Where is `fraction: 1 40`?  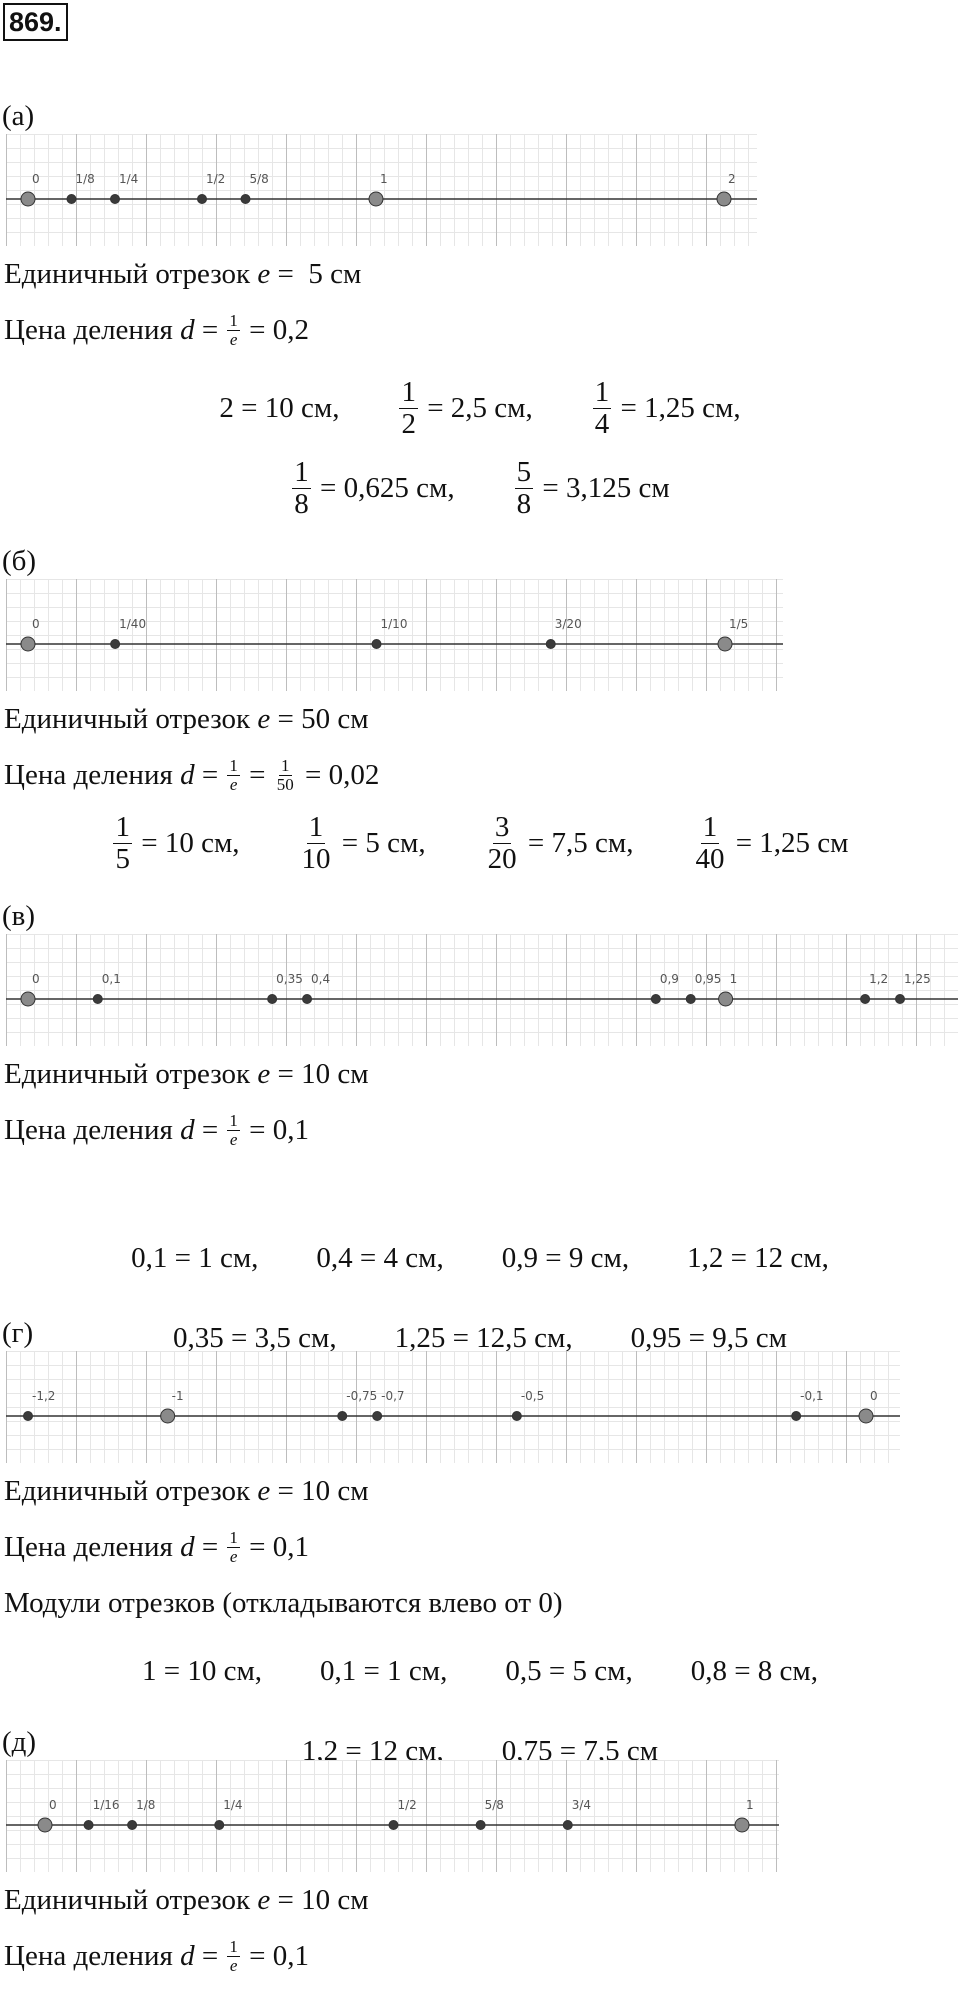 fraction: 1 40 is located at coordinates (709, 843).